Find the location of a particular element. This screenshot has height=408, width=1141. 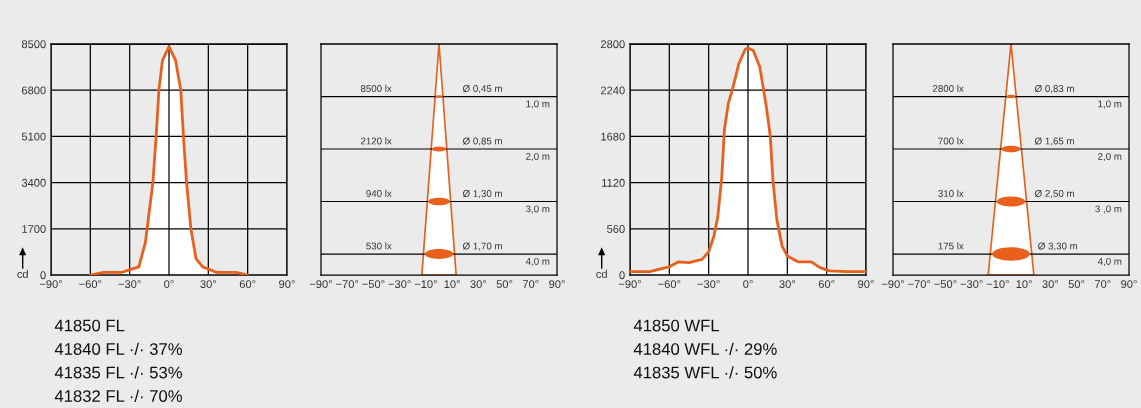

text: 41835 FL ·/· 53% is located at coordinates (118, 372).